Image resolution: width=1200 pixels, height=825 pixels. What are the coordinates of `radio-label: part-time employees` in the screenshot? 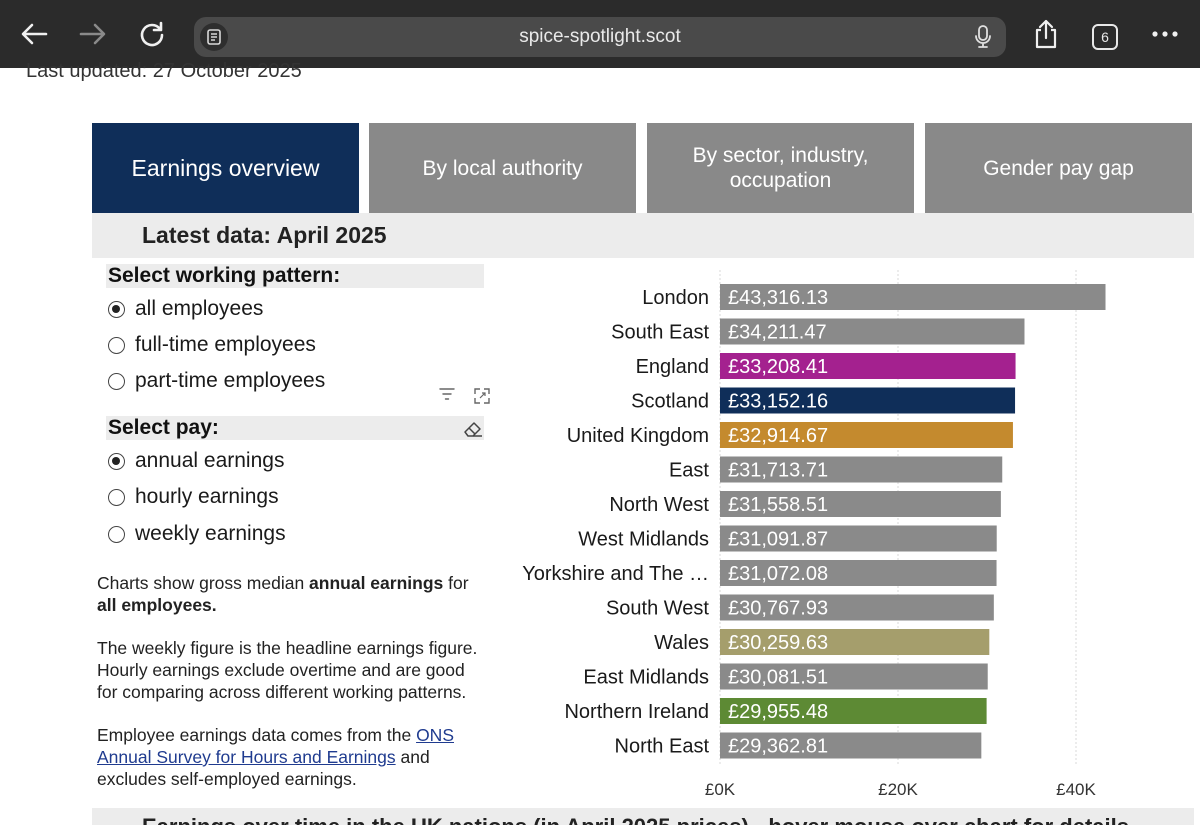 It's located at (230, 380).